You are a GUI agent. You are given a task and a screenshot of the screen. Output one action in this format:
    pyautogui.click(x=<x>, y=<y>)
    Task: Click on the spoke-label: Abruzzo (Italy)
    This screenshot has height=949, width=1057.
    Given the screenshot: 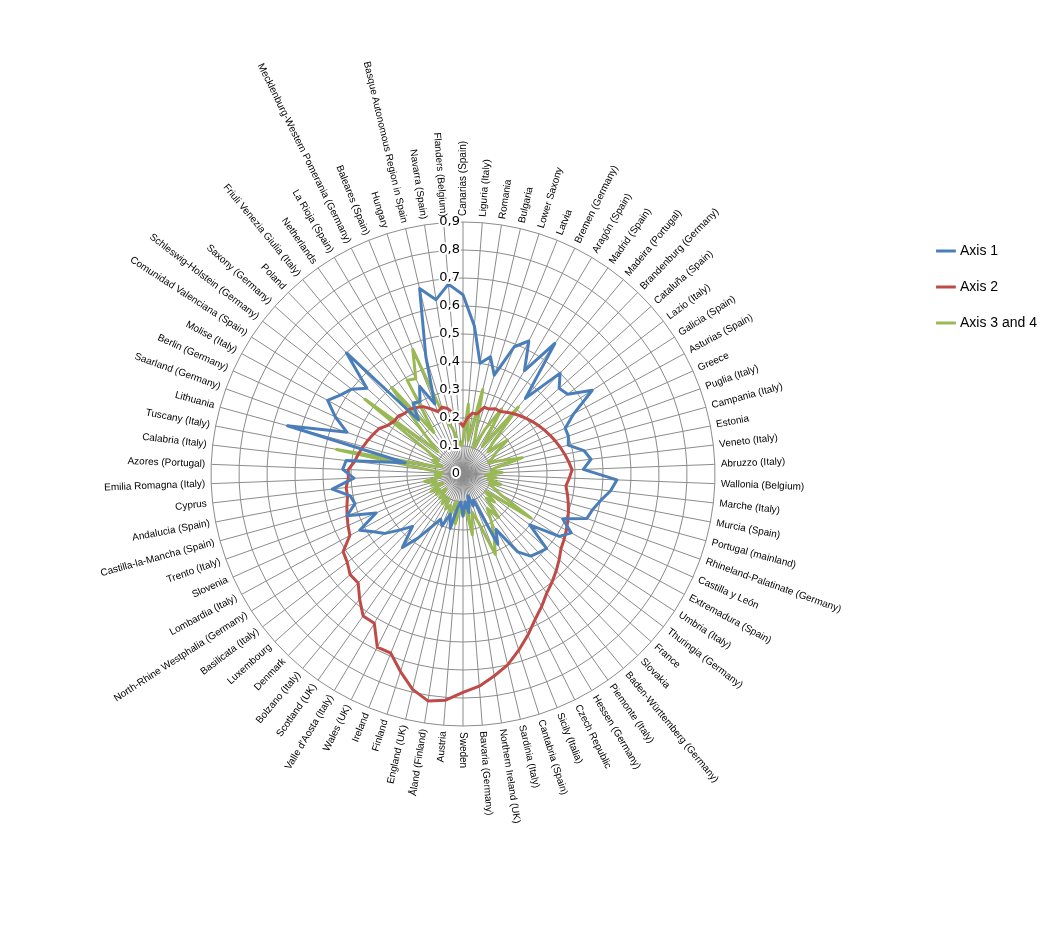 What is the action you would take?
    pyautogui.click(x=753, y=462)
    